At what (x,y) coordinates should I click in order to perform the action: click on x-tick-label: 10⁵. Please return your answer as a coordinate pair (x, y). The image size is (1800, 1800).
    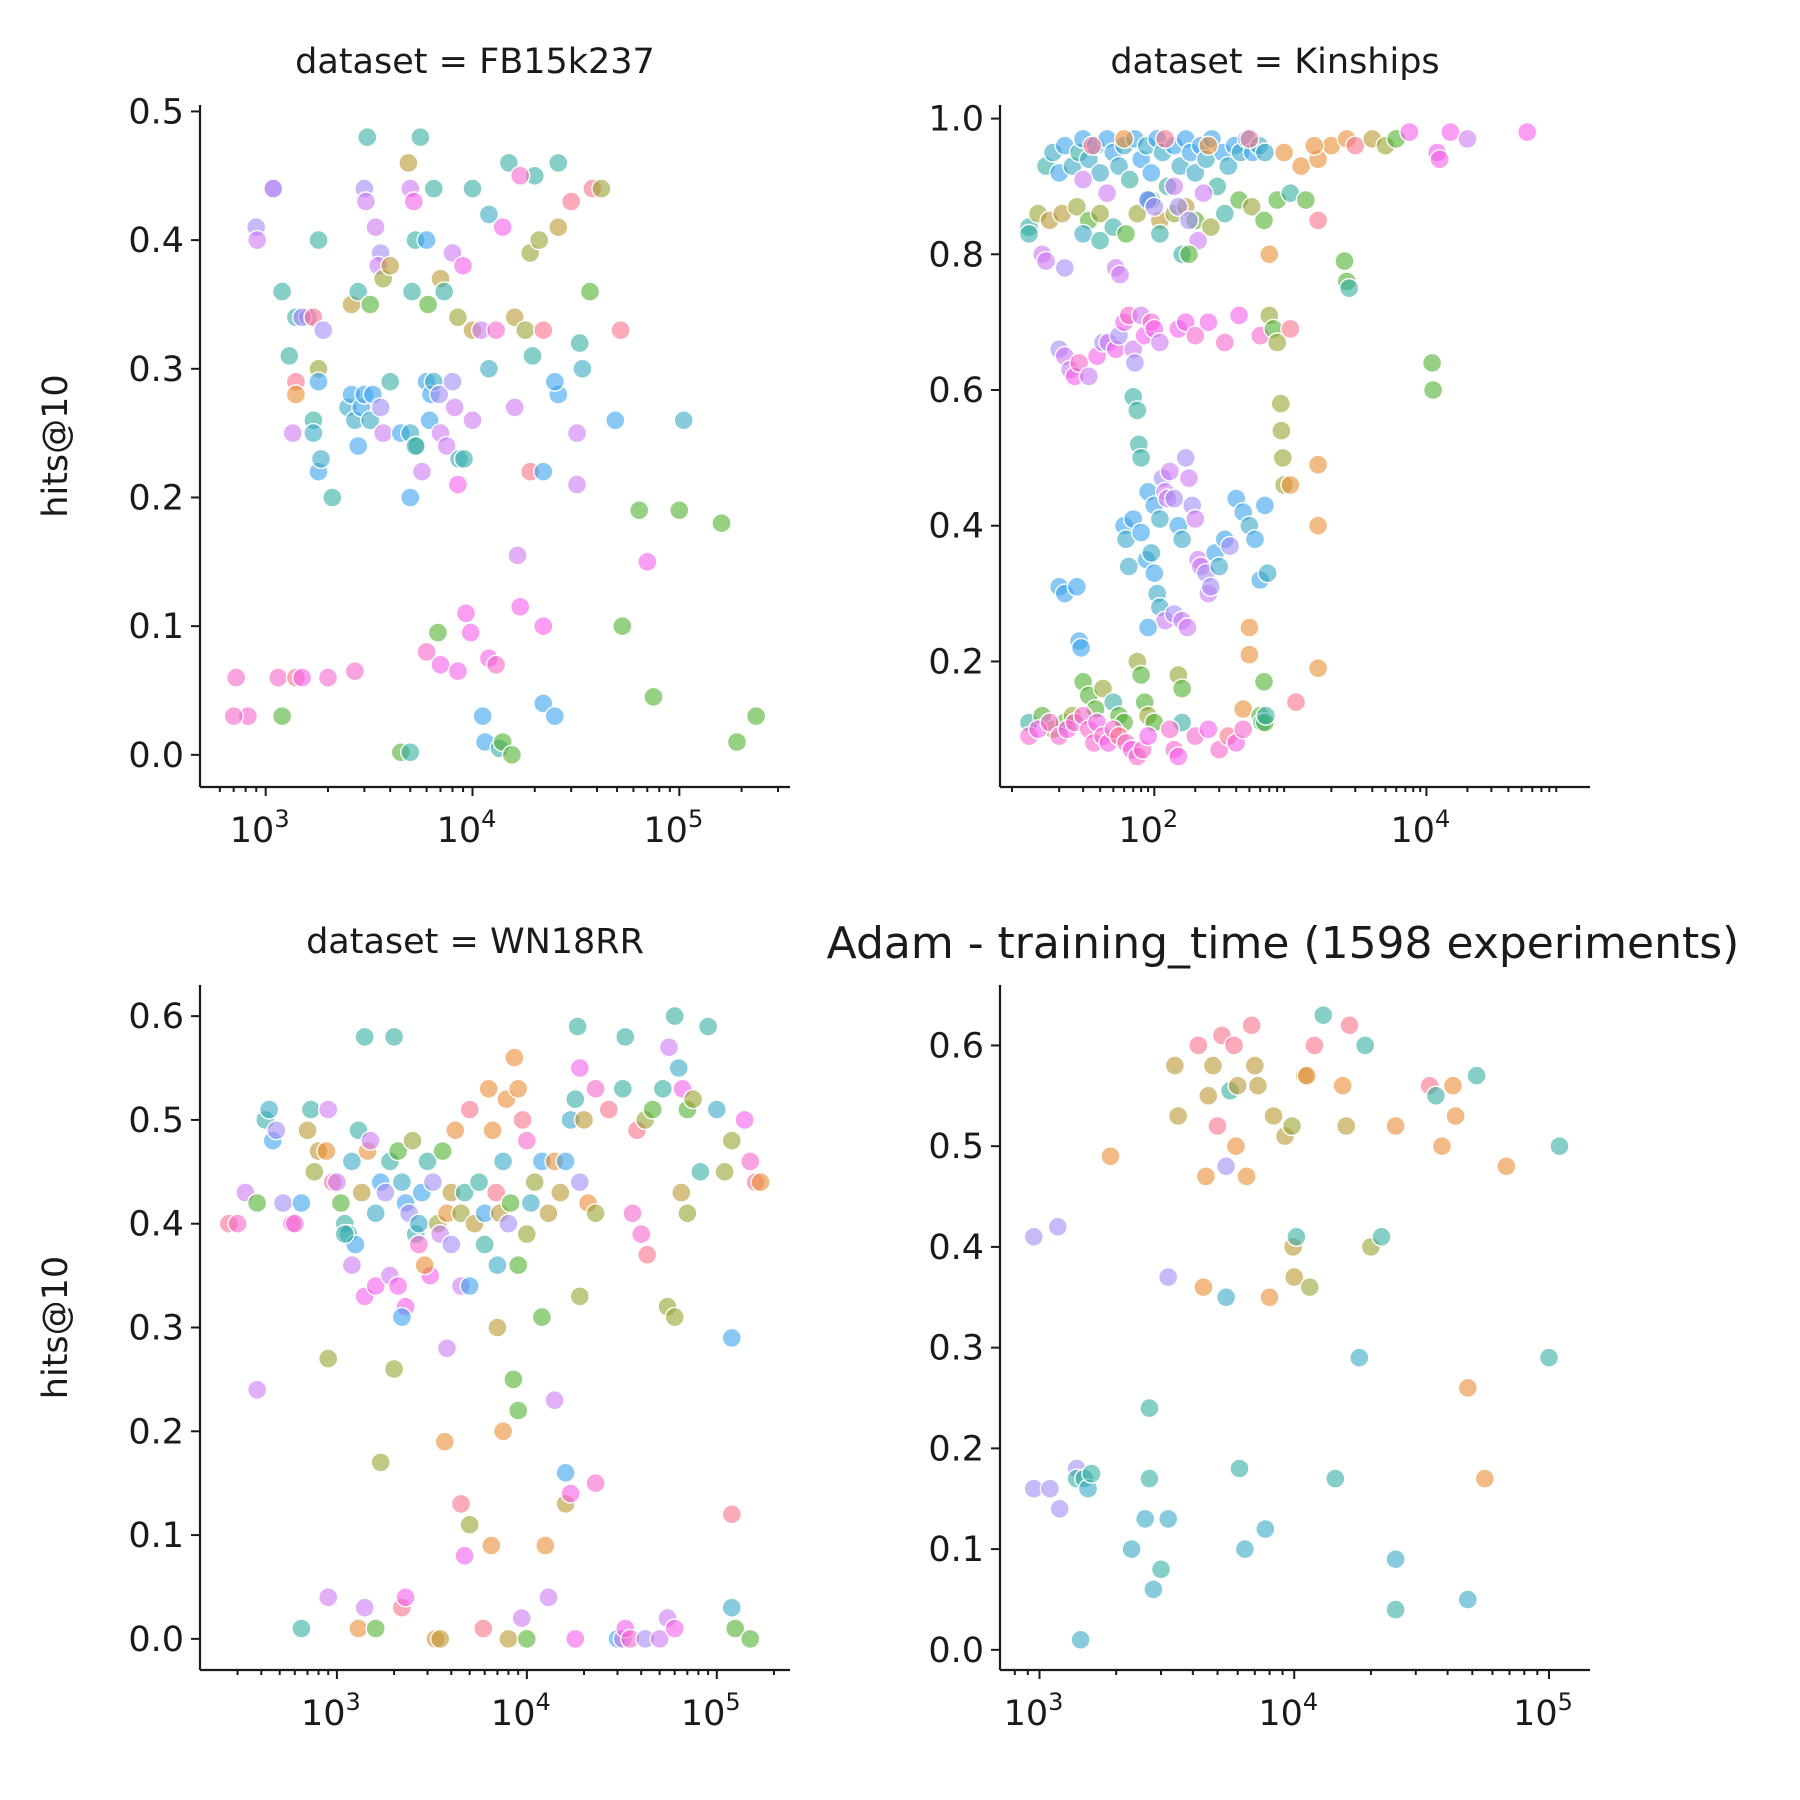
    Looking at the image, I should click on (1543, 1711).